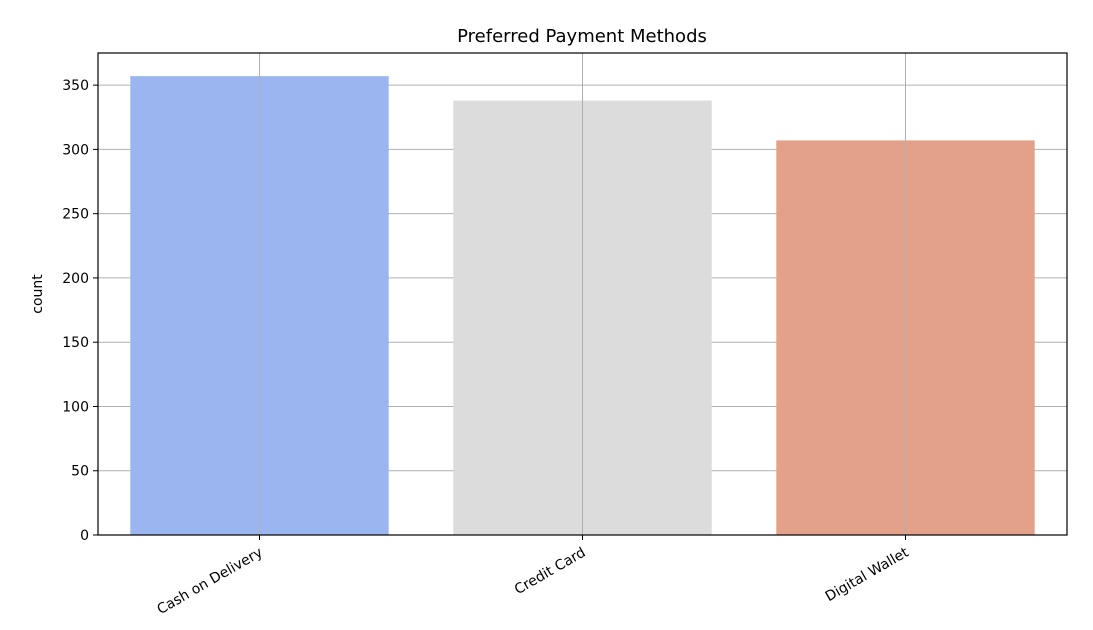  I want to click on y-tick-label: 300, so click(75, 150).